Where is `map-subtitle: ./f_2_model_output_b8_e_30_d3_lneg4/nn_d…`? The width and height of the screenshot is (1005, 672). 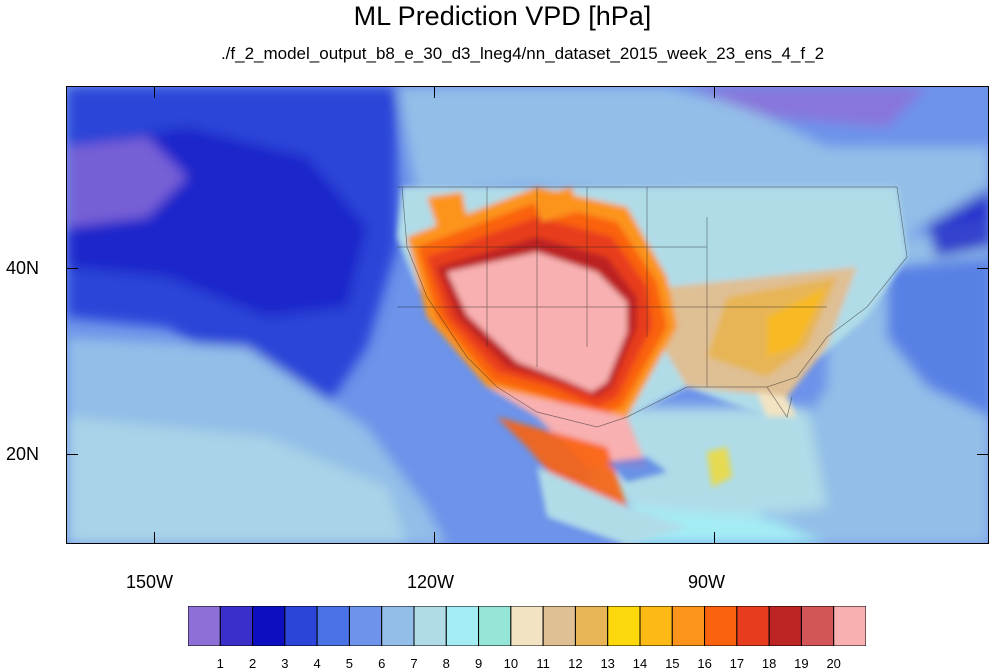
map-subtitle: ./f_2_model_output_b8_e_30_d3_lneg4/nn_d… is located at coordinates (522, 53).